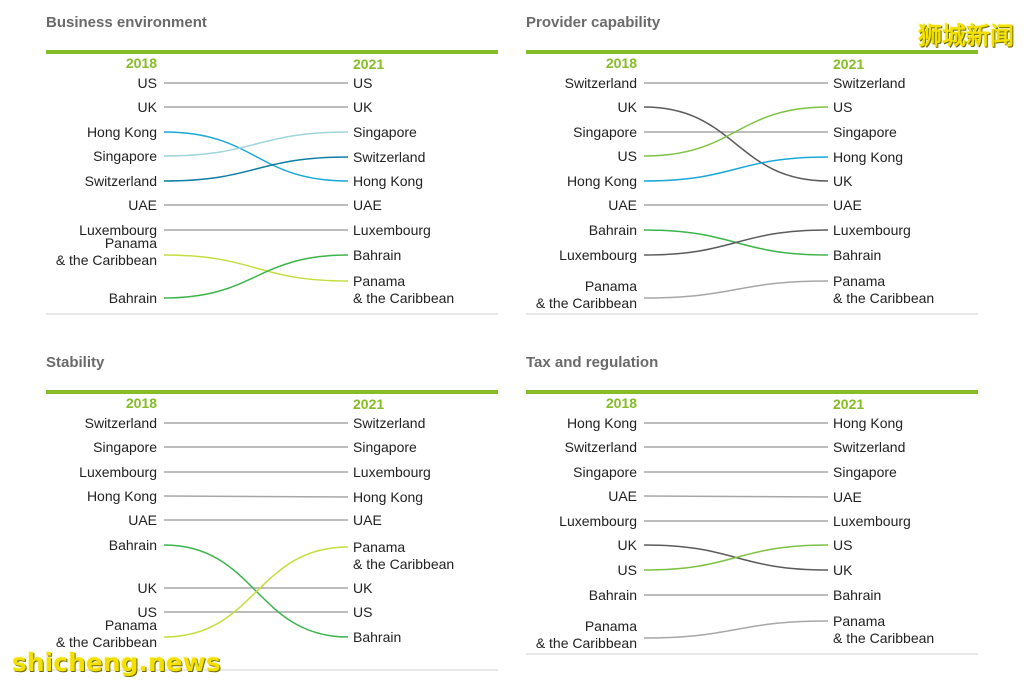 The height and width of the screenshot is (686, 1026). What do you see at coordinates (593, 22) in the screenshot?
I see `panel-title: Provider capability` at bounding box center [593, 22].